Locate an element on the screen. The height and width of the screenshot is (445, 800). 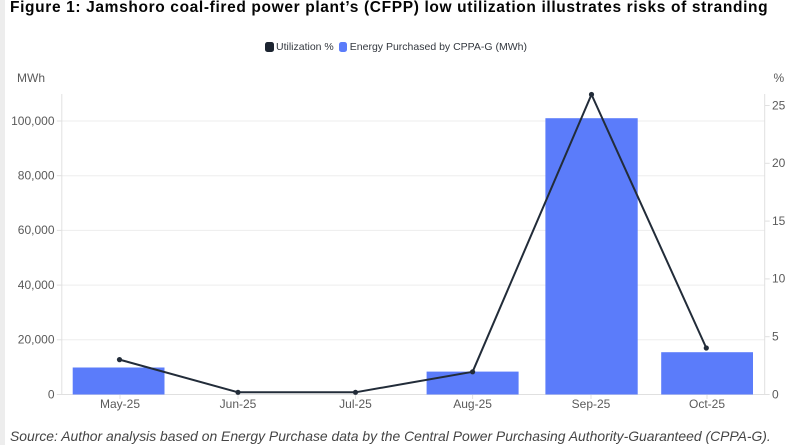
svg-text: 10 is located at coordinates (779, 279).